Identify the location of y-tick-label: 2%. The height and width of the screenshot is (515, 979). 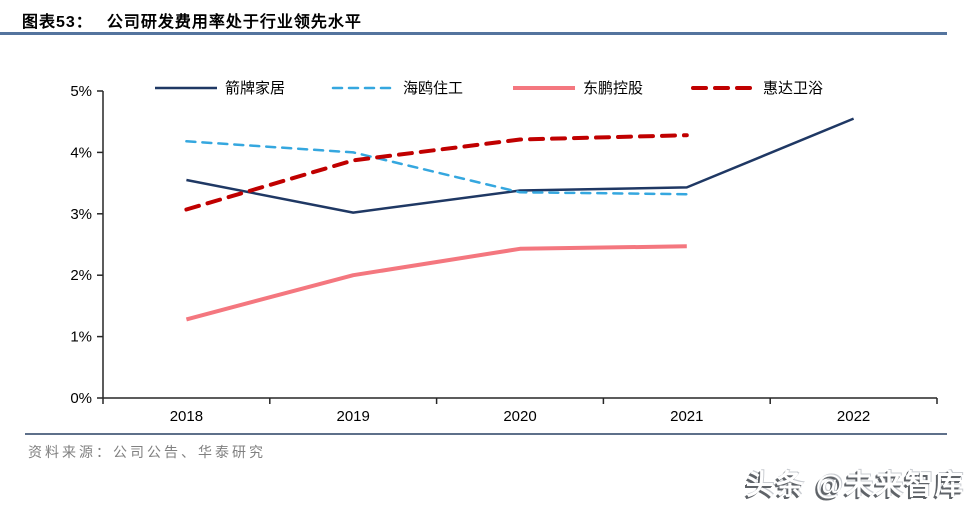
(81, 275).